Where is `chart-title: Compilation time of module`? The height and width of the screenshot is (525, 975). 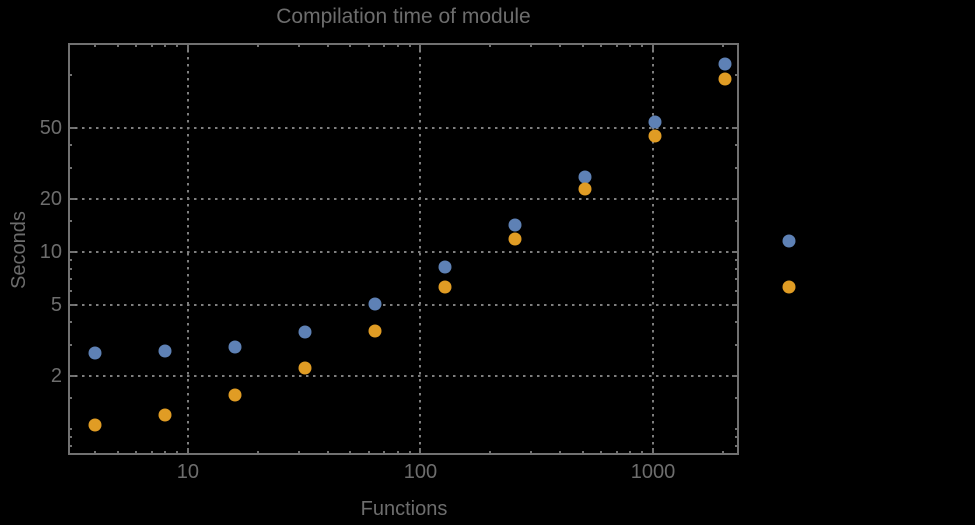
chart-title: Compilation time of module is located at coordinates (403, 16).